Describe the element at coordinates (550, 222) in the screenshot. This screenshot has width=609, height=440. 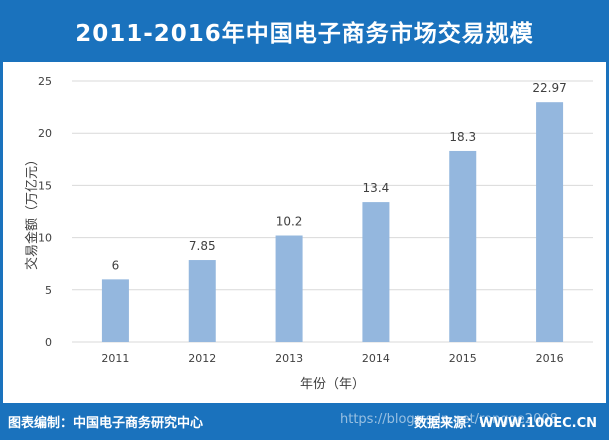
I see `bar-2016` at that location.